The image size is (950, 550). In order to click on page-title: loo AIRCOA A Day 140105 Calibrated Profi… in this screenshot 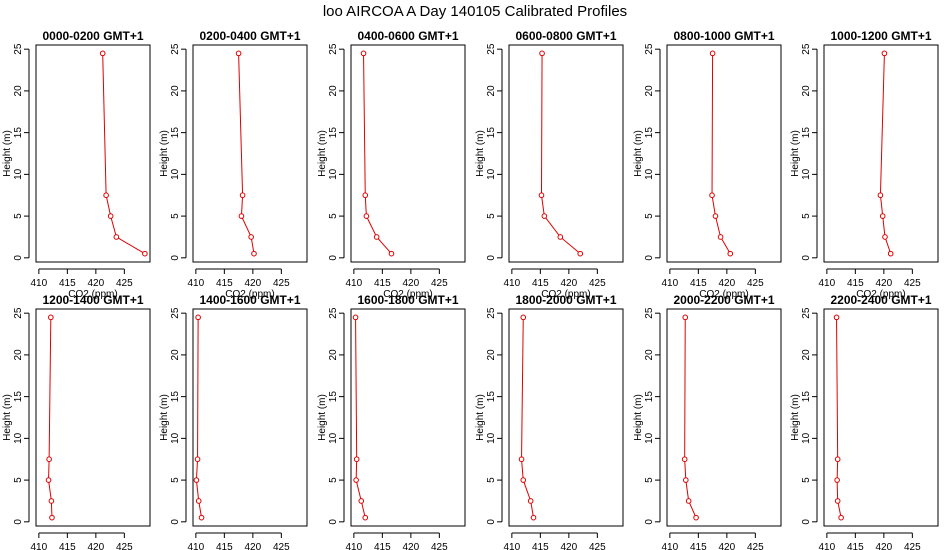, I will do `click(475, 11)`.